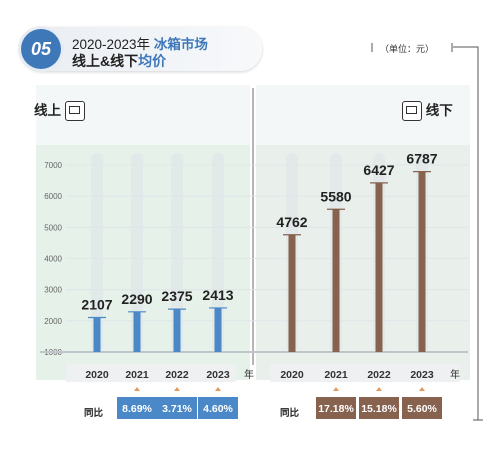 This screenshot has width=500, height=450. I want to click on y-tick-label: 4000, so click(53, 259).